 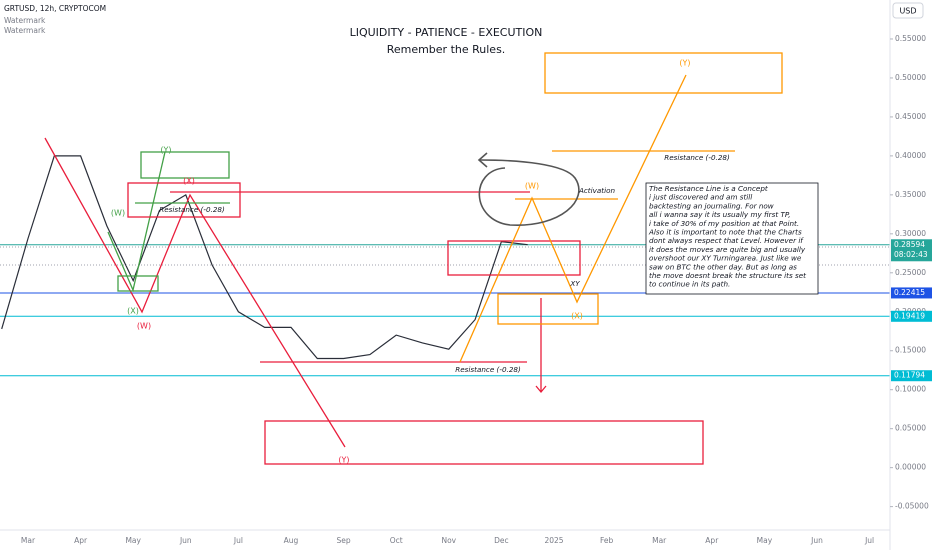 I want to click on y-tick-label: 0.40000, so click(x=910, y=155).